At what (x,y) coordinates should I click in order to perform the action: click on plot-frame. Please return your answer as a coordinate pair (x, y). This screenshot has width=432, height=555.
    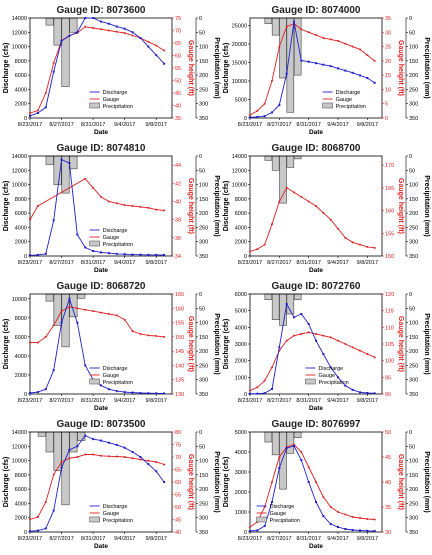
    Looking at the image, I should click on (316, 68).